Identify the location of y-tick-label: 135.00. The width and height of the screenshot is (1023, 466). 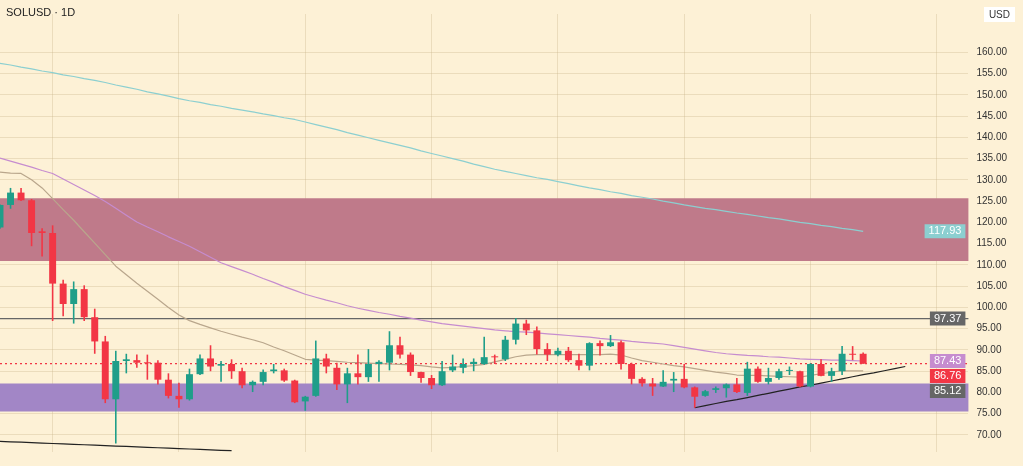
(992, 158).